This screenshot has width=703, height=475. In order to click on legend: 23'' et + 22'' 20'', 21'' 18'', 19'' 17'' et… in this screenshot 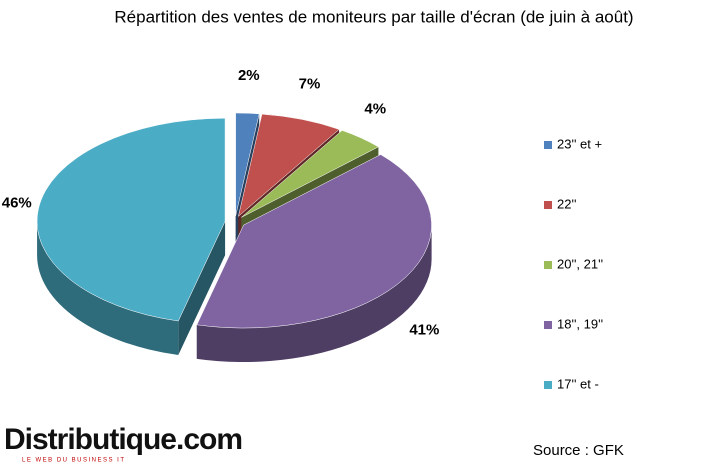, I will do `click(573, 263)`.